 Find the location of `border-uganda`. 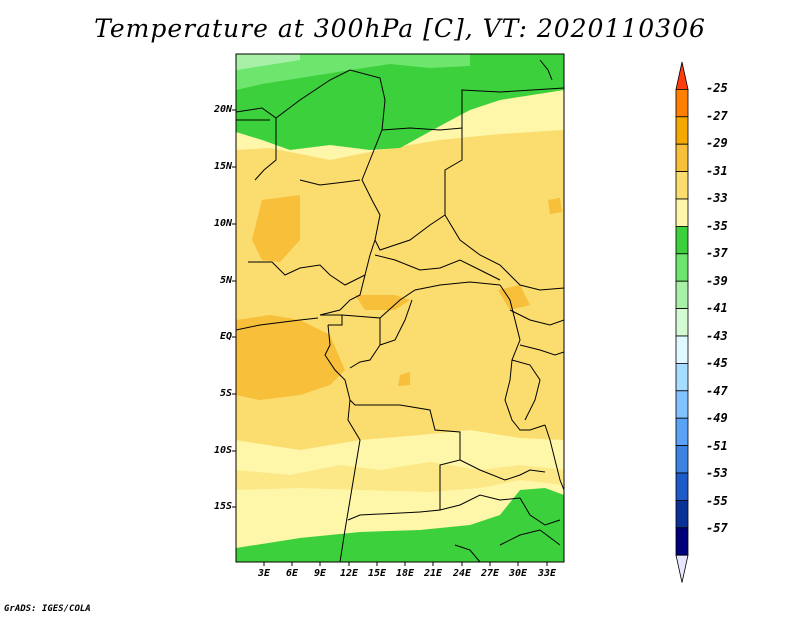

border-uganda is located at coordinates (541, 350).